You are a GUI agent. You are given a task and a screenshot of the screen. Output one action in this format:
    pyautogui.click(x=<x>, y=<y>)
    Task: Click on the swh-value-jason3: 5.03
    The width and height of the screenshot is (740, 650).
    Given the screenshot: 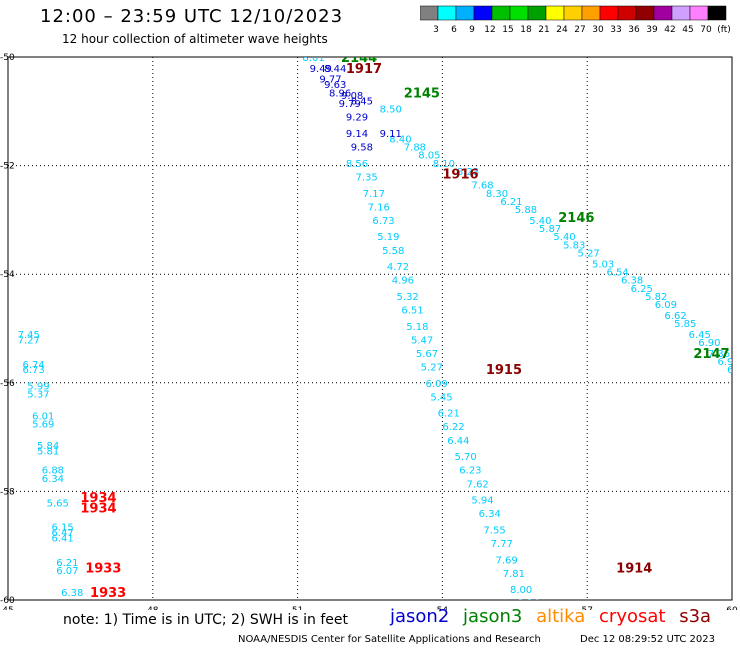 What is the action you would take?
    pyautogui.click(x=603, y=264)
    